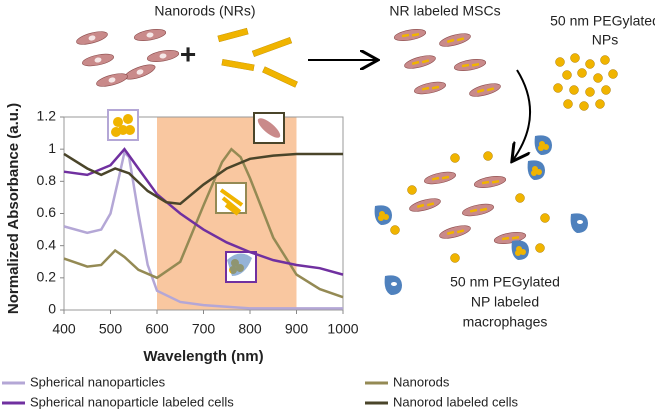  Describe the element at coordinates (204, 329) in the screenshot. I see `x-tick-label: 700` at that location.